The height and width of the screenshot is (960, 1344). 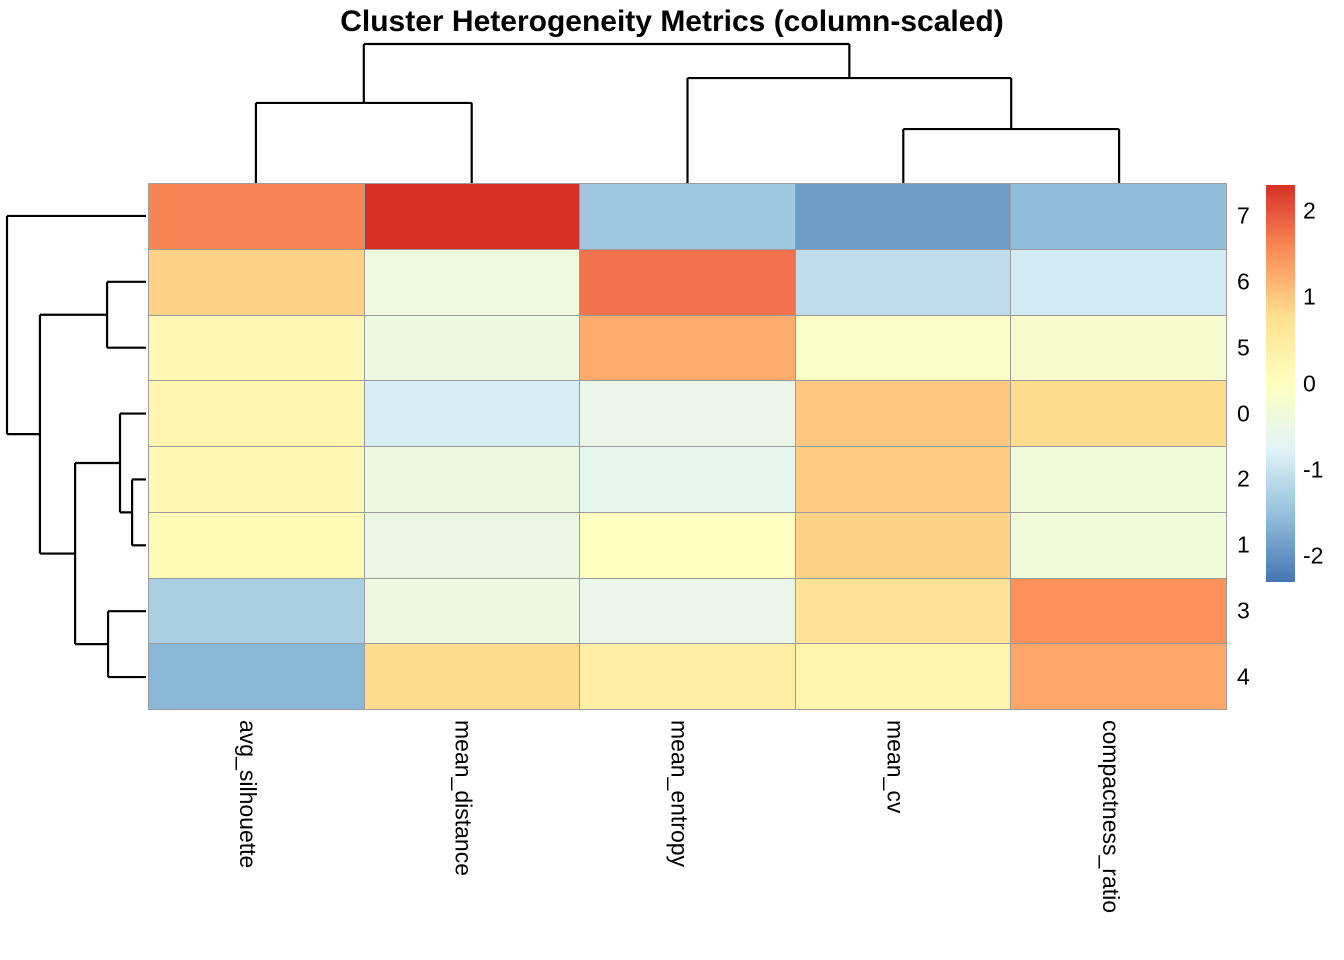 What do you see at coordinates (903, 479) in the screenshot?
I see `heatmap-cell-2-mean_cv` at bounding box center [903, 479].